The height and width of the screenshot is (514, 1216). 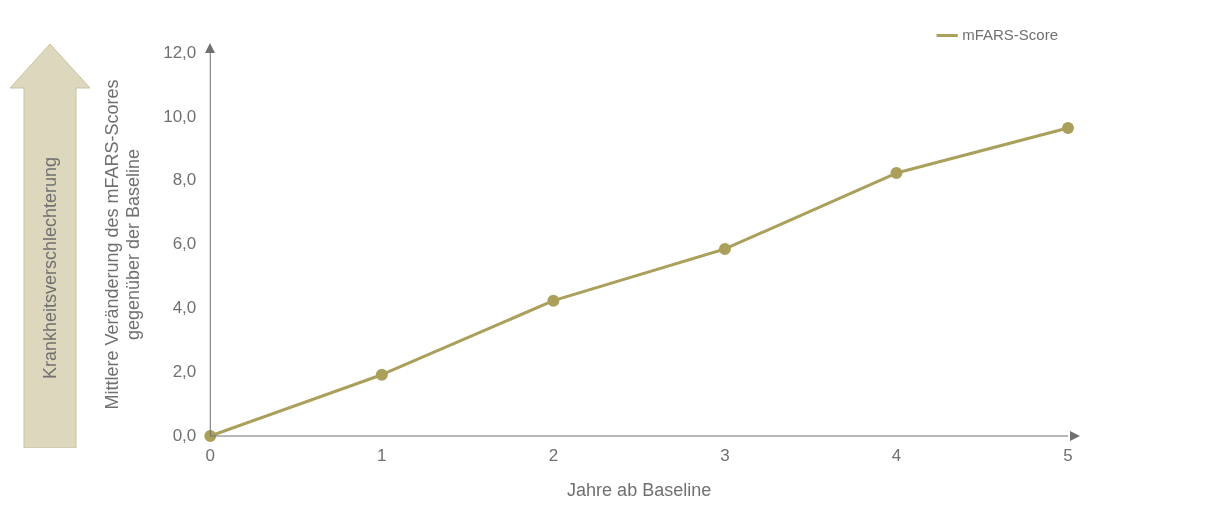 I want to click on x-axis-title: Jahre ab Baseline, so click(x=639, y=490).